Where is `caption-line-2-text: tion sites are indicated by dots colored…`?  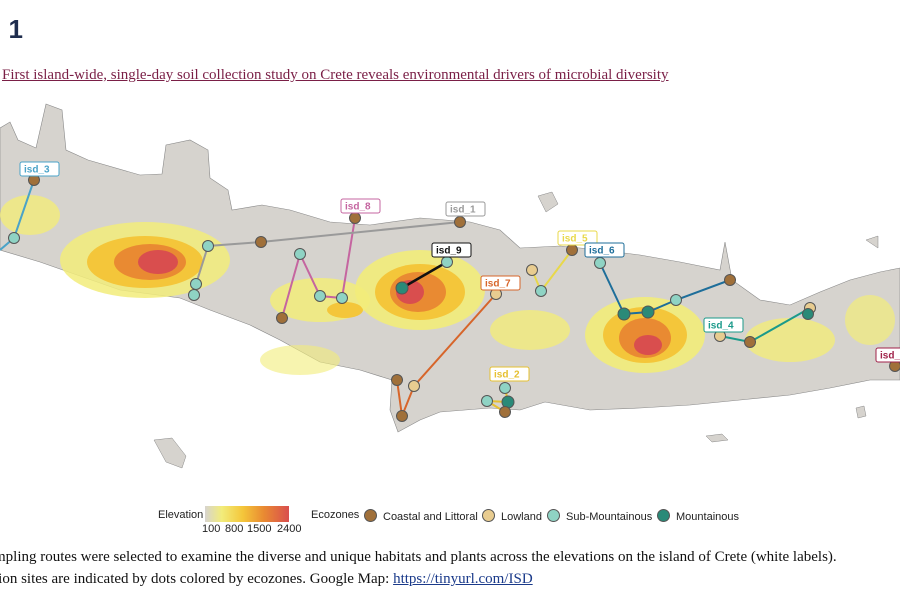 caption-line-2-text: tion sites are indicated by dots colored… is located at coordinates (197, 579).